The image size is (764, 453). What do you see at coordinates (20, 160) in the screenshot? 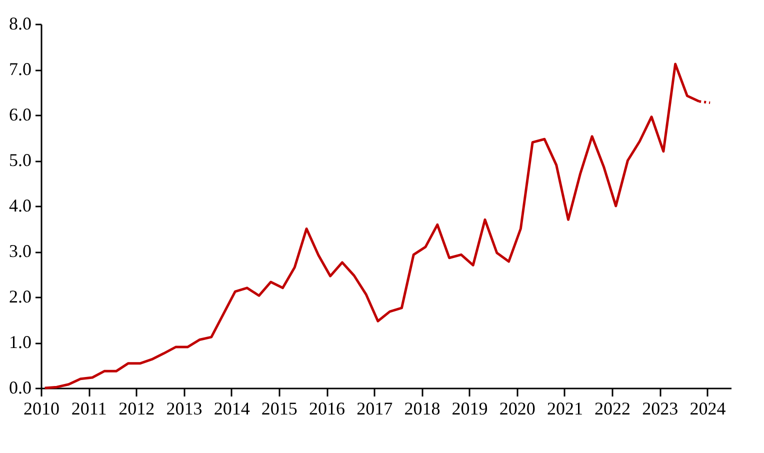
I see `y-tick-label: 5.0` at bounding box center [20, 160].